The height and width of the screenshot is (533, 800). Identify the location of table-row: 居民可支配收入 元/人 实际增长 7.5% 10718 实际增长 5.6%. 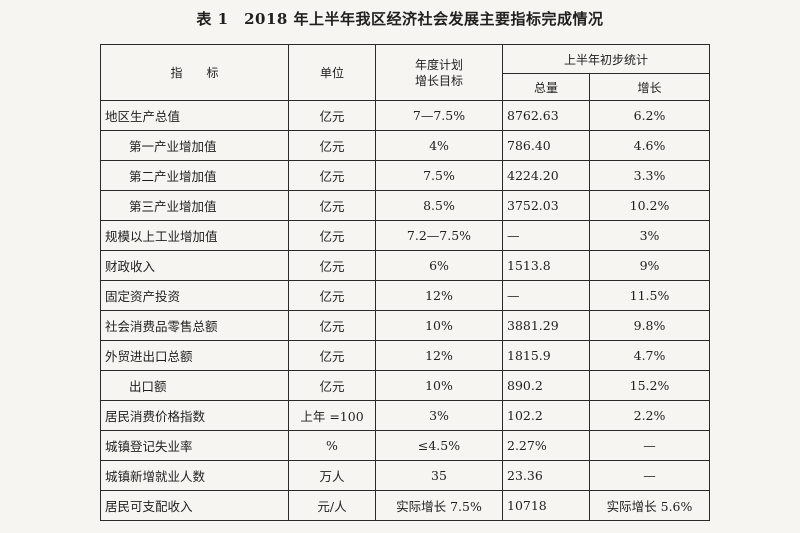
(405, 505).